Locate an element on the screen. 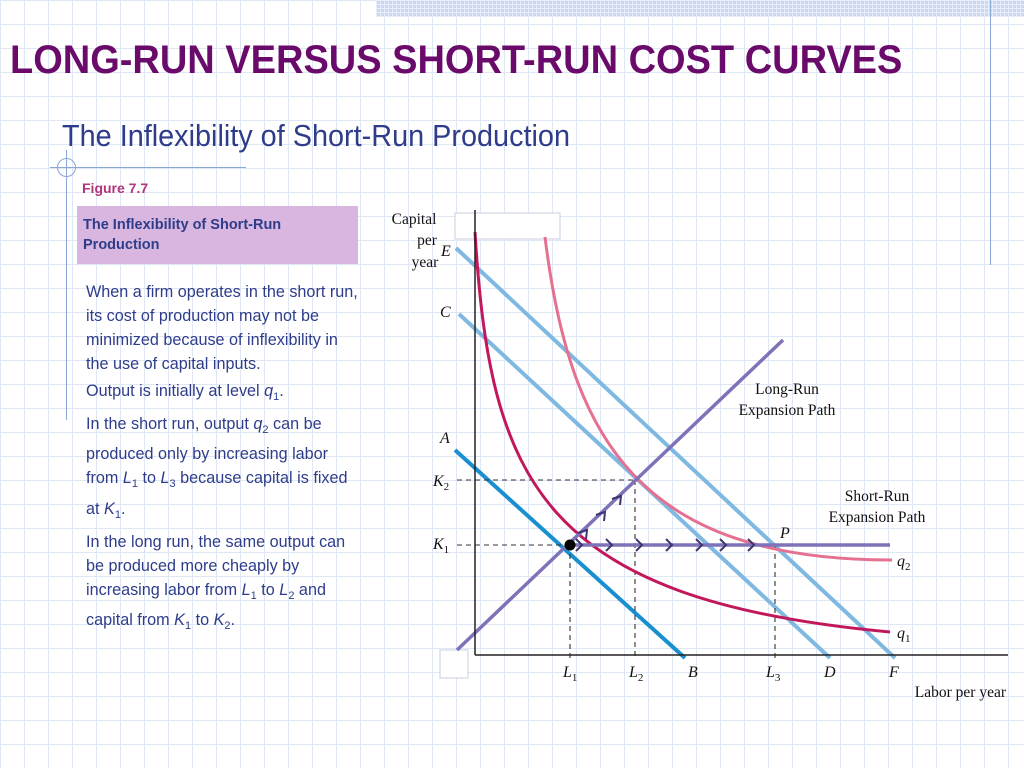 Image resolution: width=1024 pixels, height=768 pixels. top-decorative-band is located at coordinates (700, 8).